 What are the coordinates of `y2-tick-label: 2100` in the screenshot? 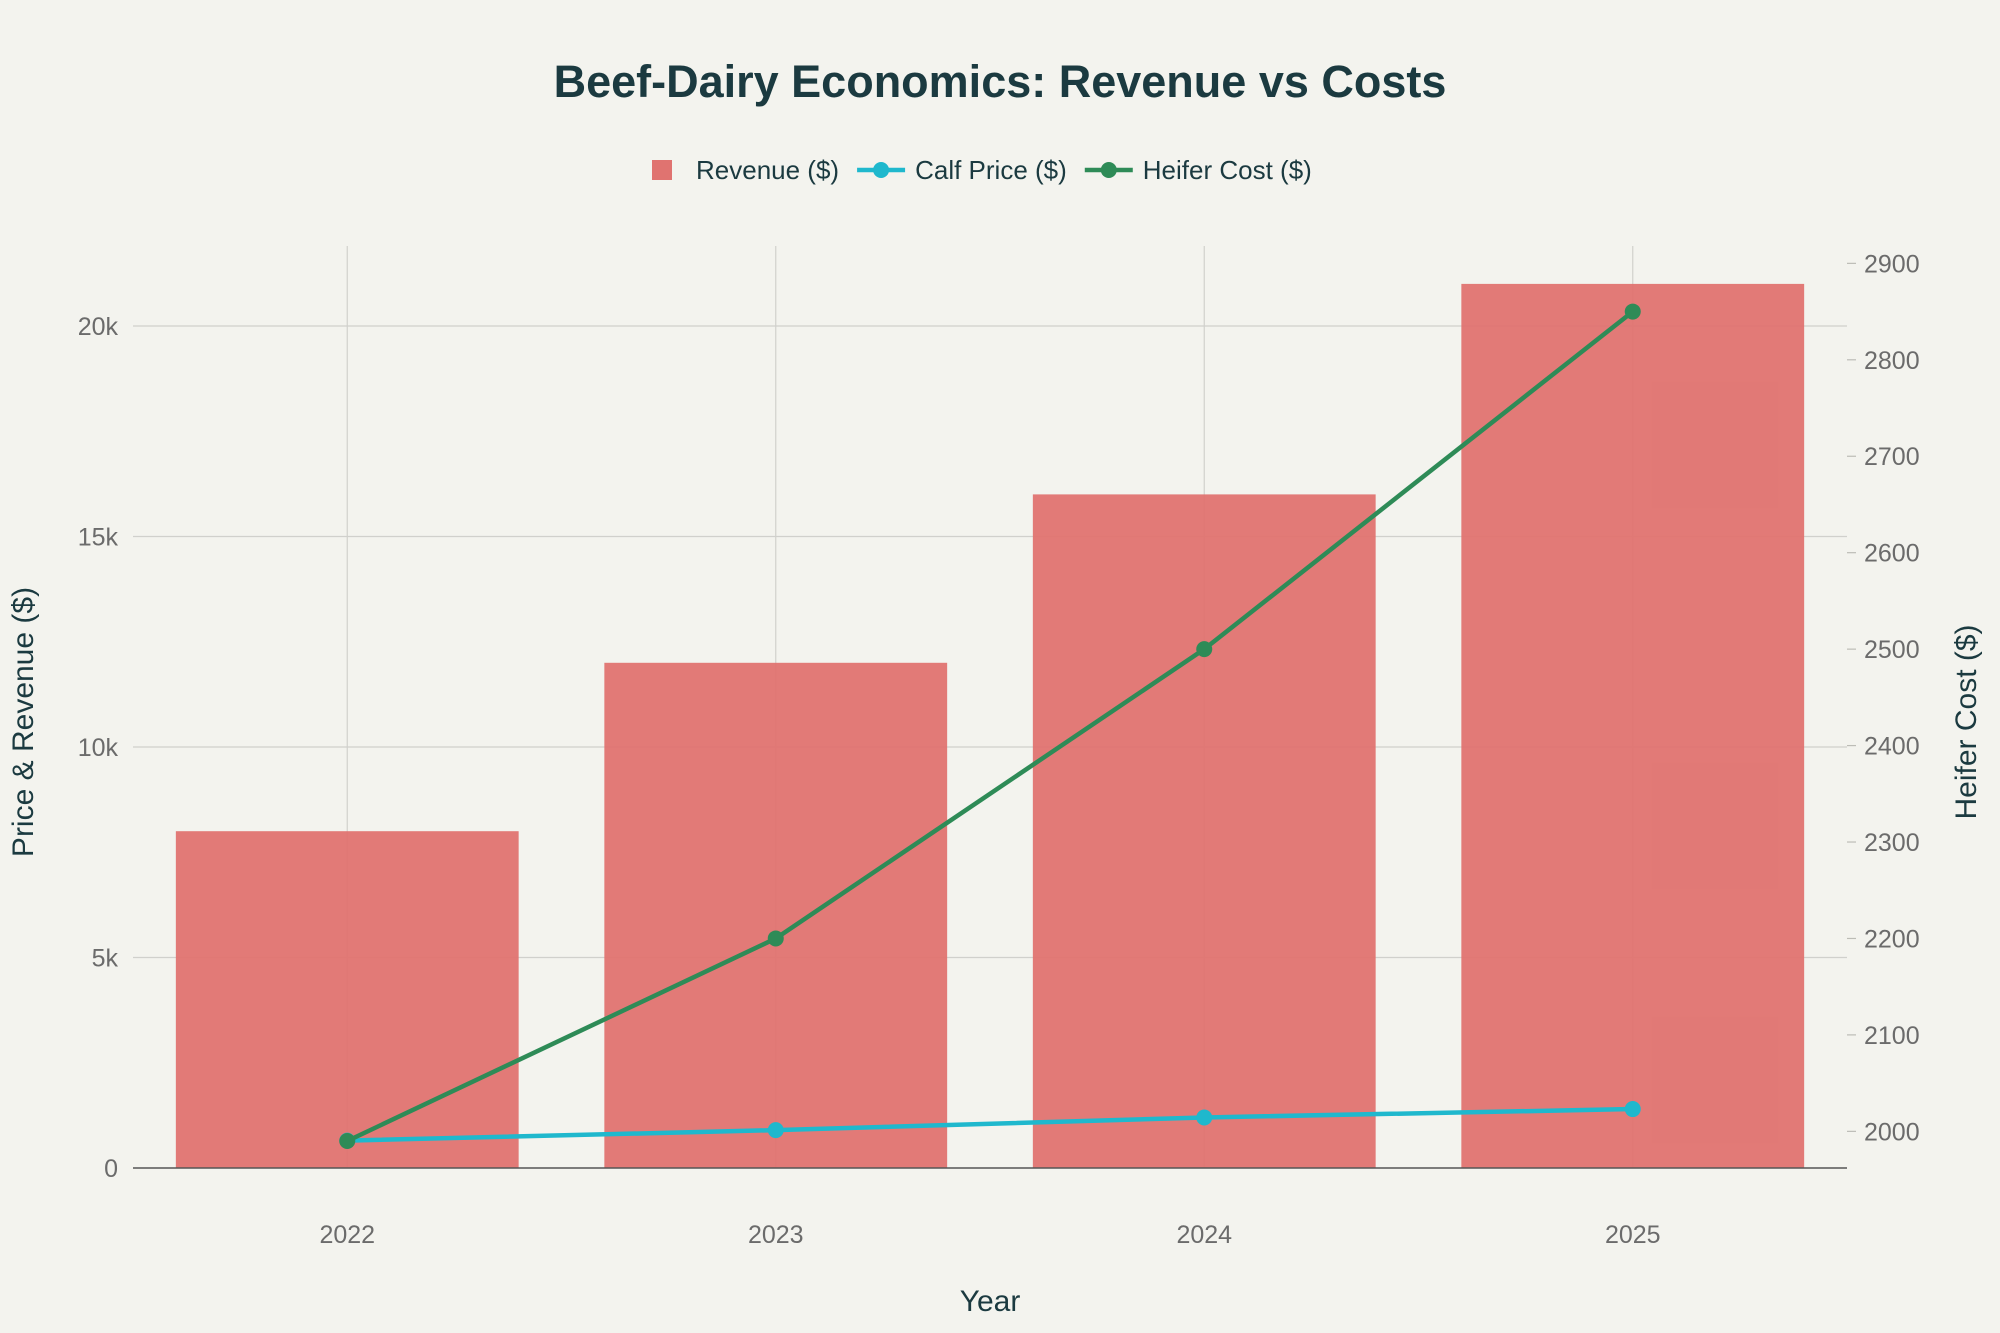 It's located at (1892, 1036).